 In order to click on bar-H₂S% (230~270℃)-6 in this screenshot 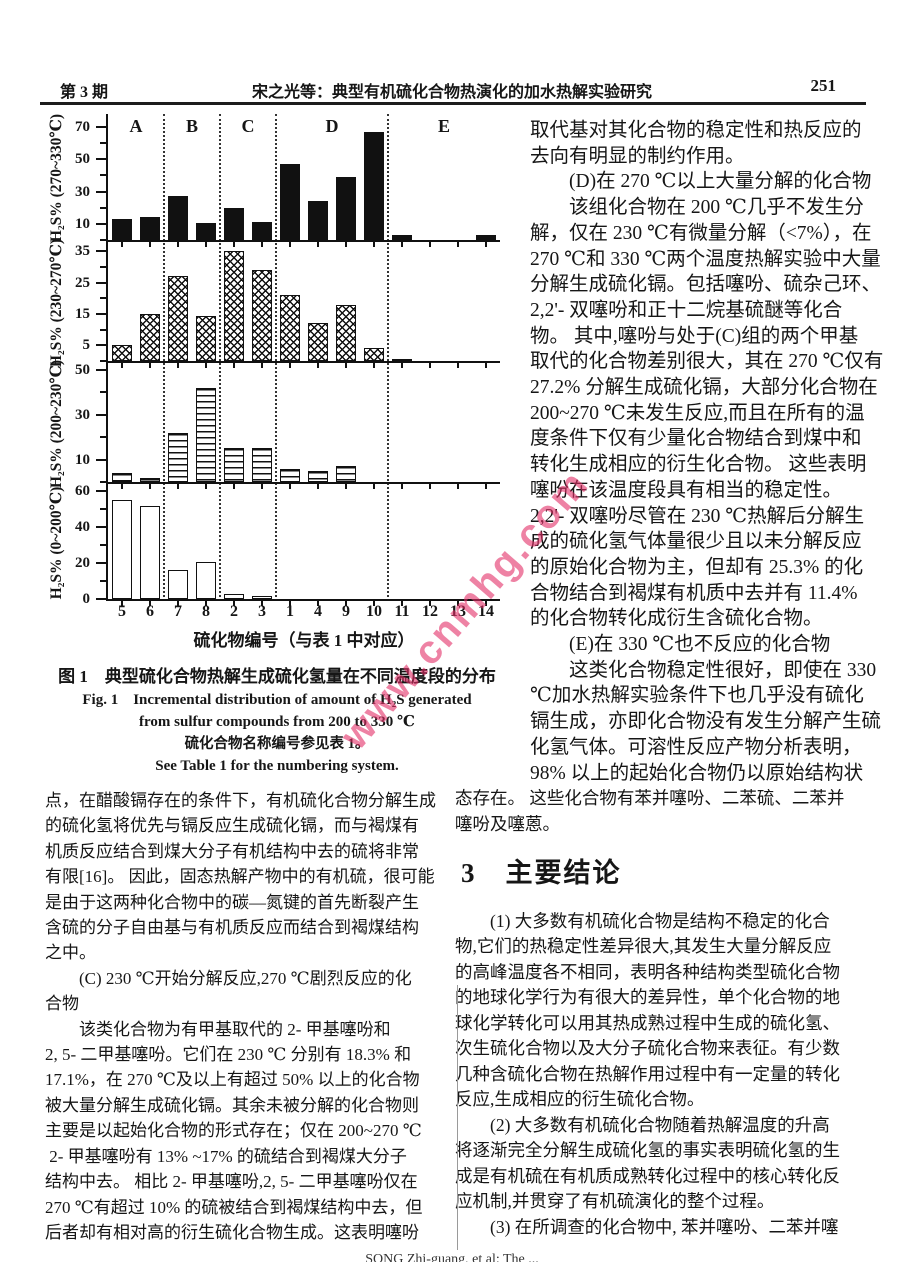, I will do `click(150, 337)`.